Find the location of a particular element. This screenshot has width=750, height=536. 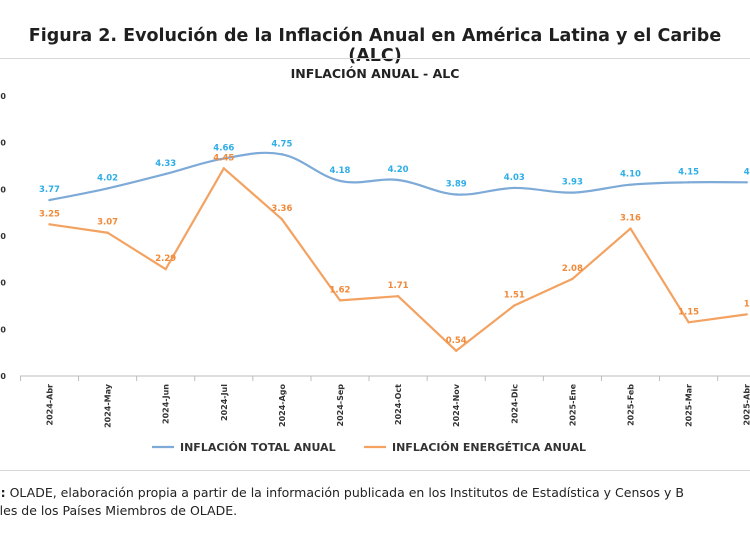

total-data-label: 4.20 is located at coordinates (398, 170).